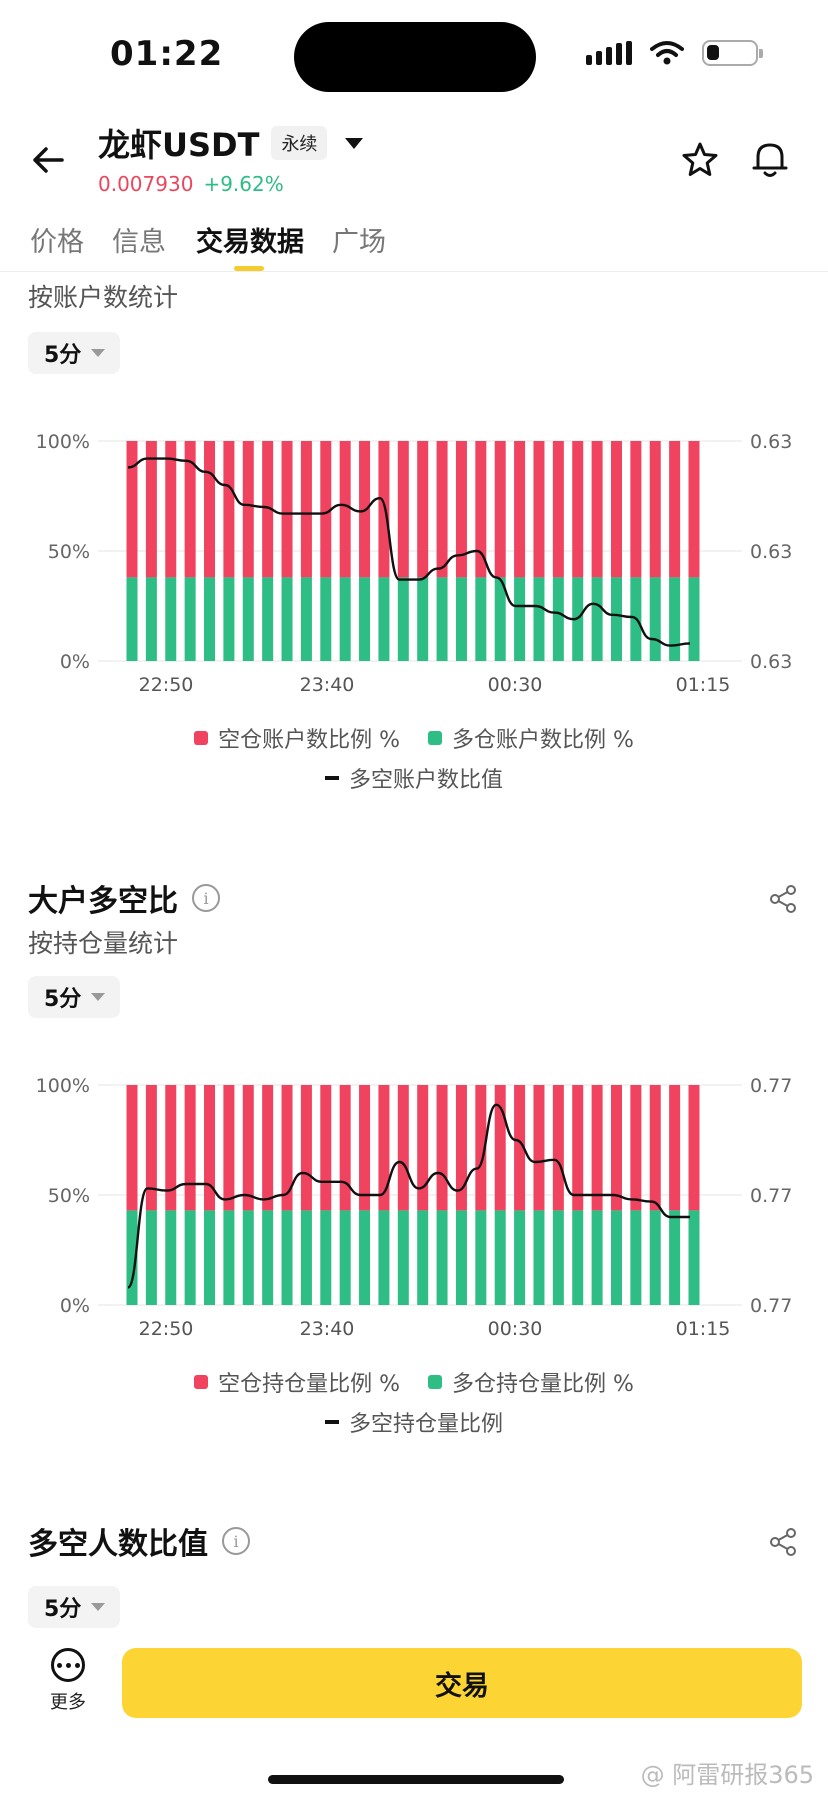 This screenshot has height=1795, width=828. I want to click on section2-title: 大户多空比 i, so click(124, 898).